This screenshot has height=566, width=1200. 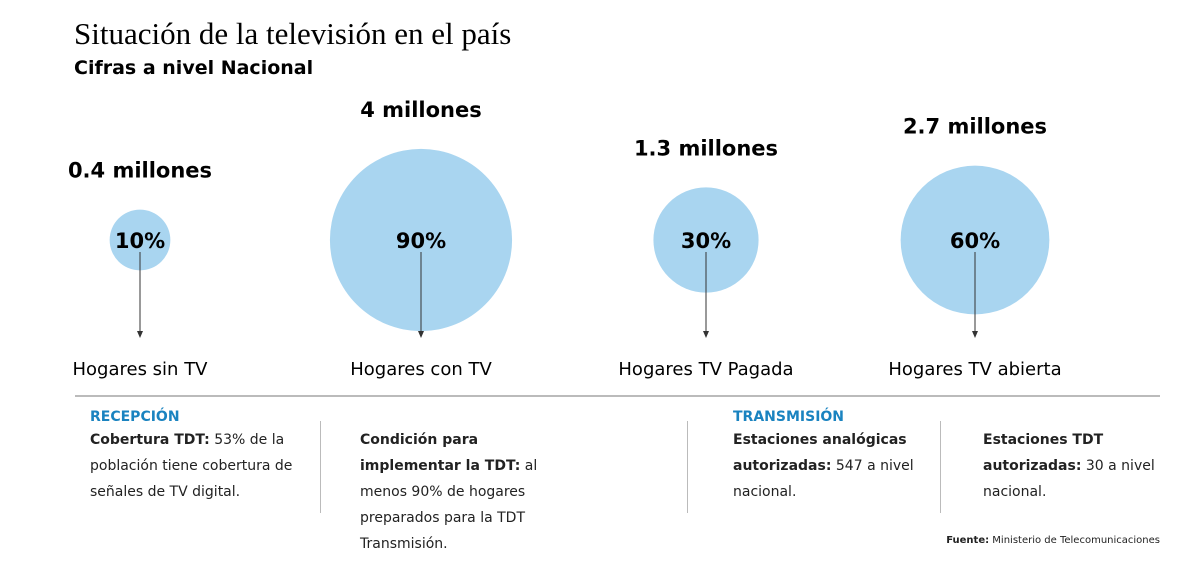 I want to click on note-lead: Condición para implementar la TDT:, so click(x=440, y=453).